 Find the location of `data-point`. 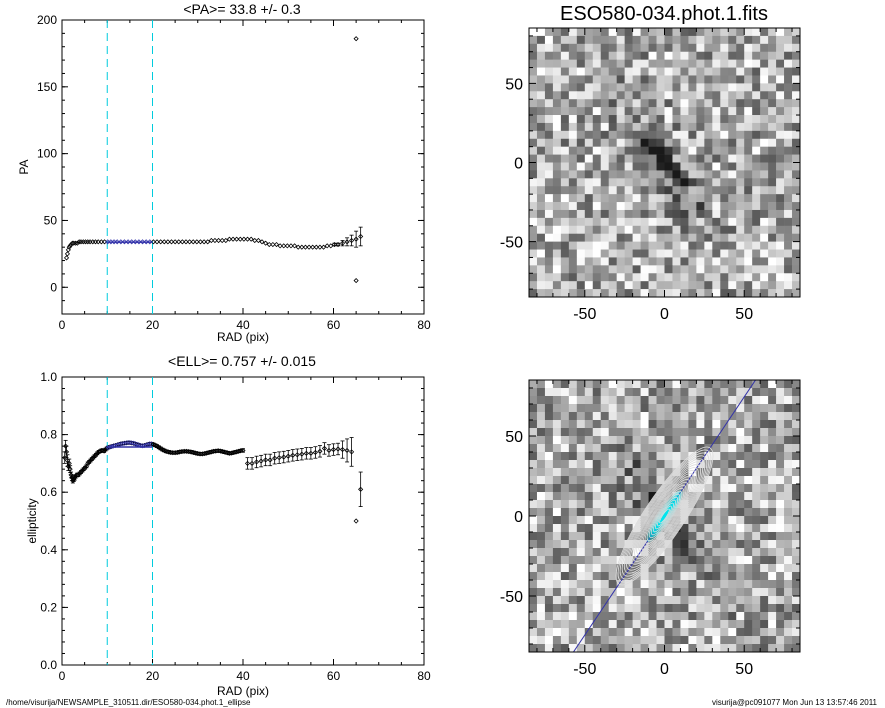

data-point is located at coordinates (270, 460).